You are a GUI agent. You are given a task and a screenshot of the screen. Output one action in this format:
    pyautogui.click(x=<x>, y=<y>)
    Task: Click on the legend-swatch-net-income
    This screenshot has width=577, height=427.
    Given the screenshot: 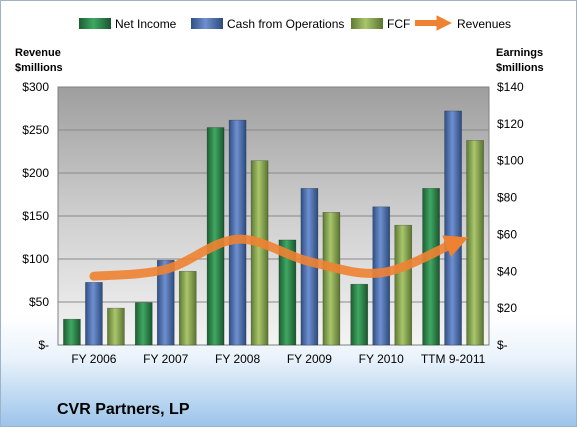 What is the action you would take?
    pyautogui.click(x=95, y=23)
    